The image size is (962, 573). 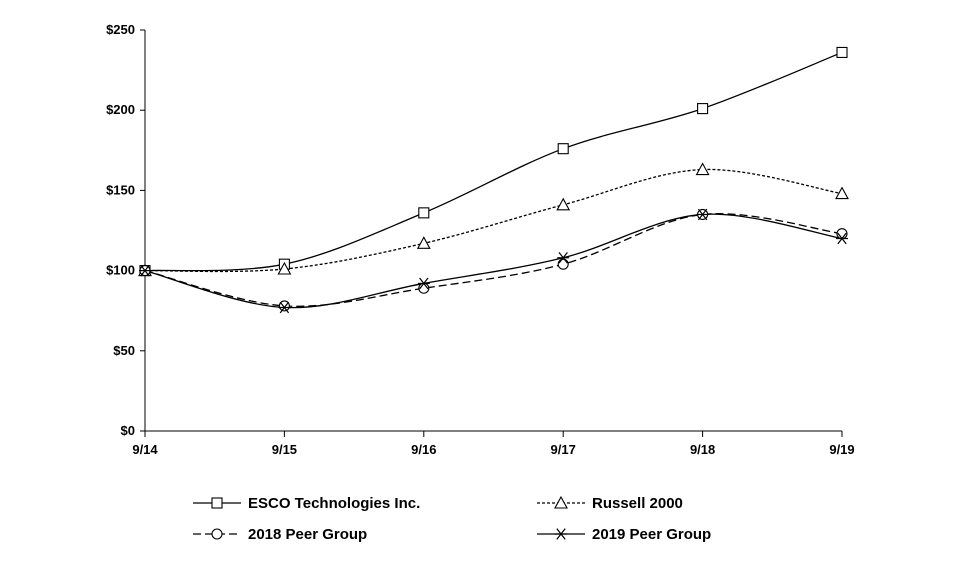 I want to click on legend-label: 2018 Peer Group, so click(x=307, y=534).